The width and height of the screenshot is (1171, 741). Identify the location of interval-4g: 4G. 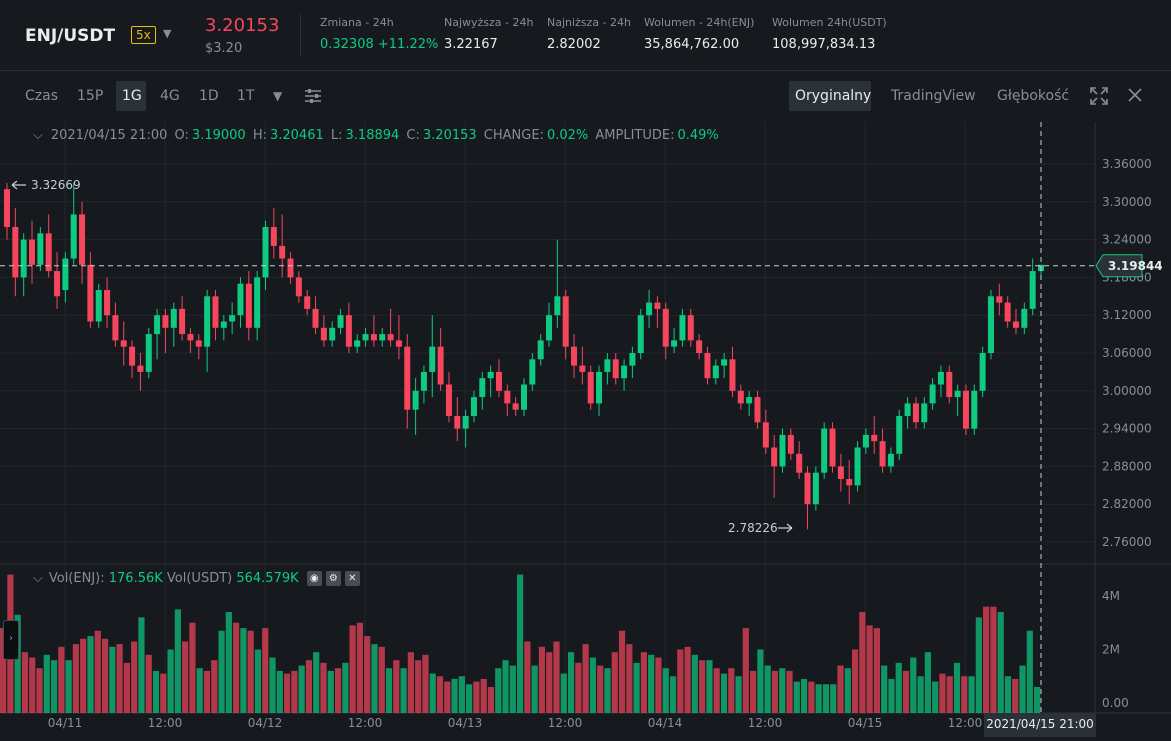
(170, 96).